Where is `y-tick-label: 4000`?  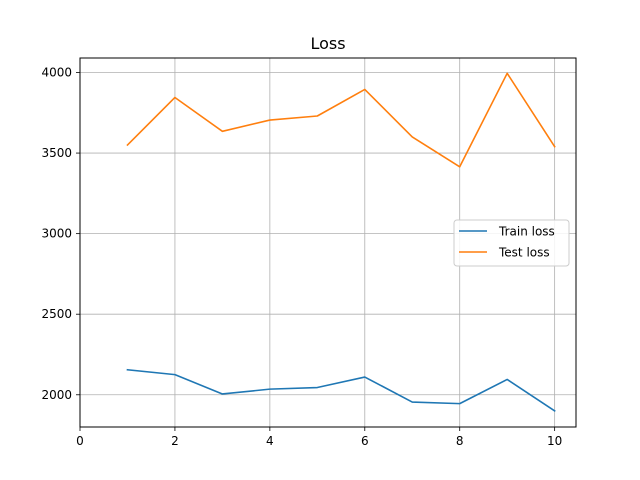 y-tick-label: 4000 is located at coordinates (56, 73).